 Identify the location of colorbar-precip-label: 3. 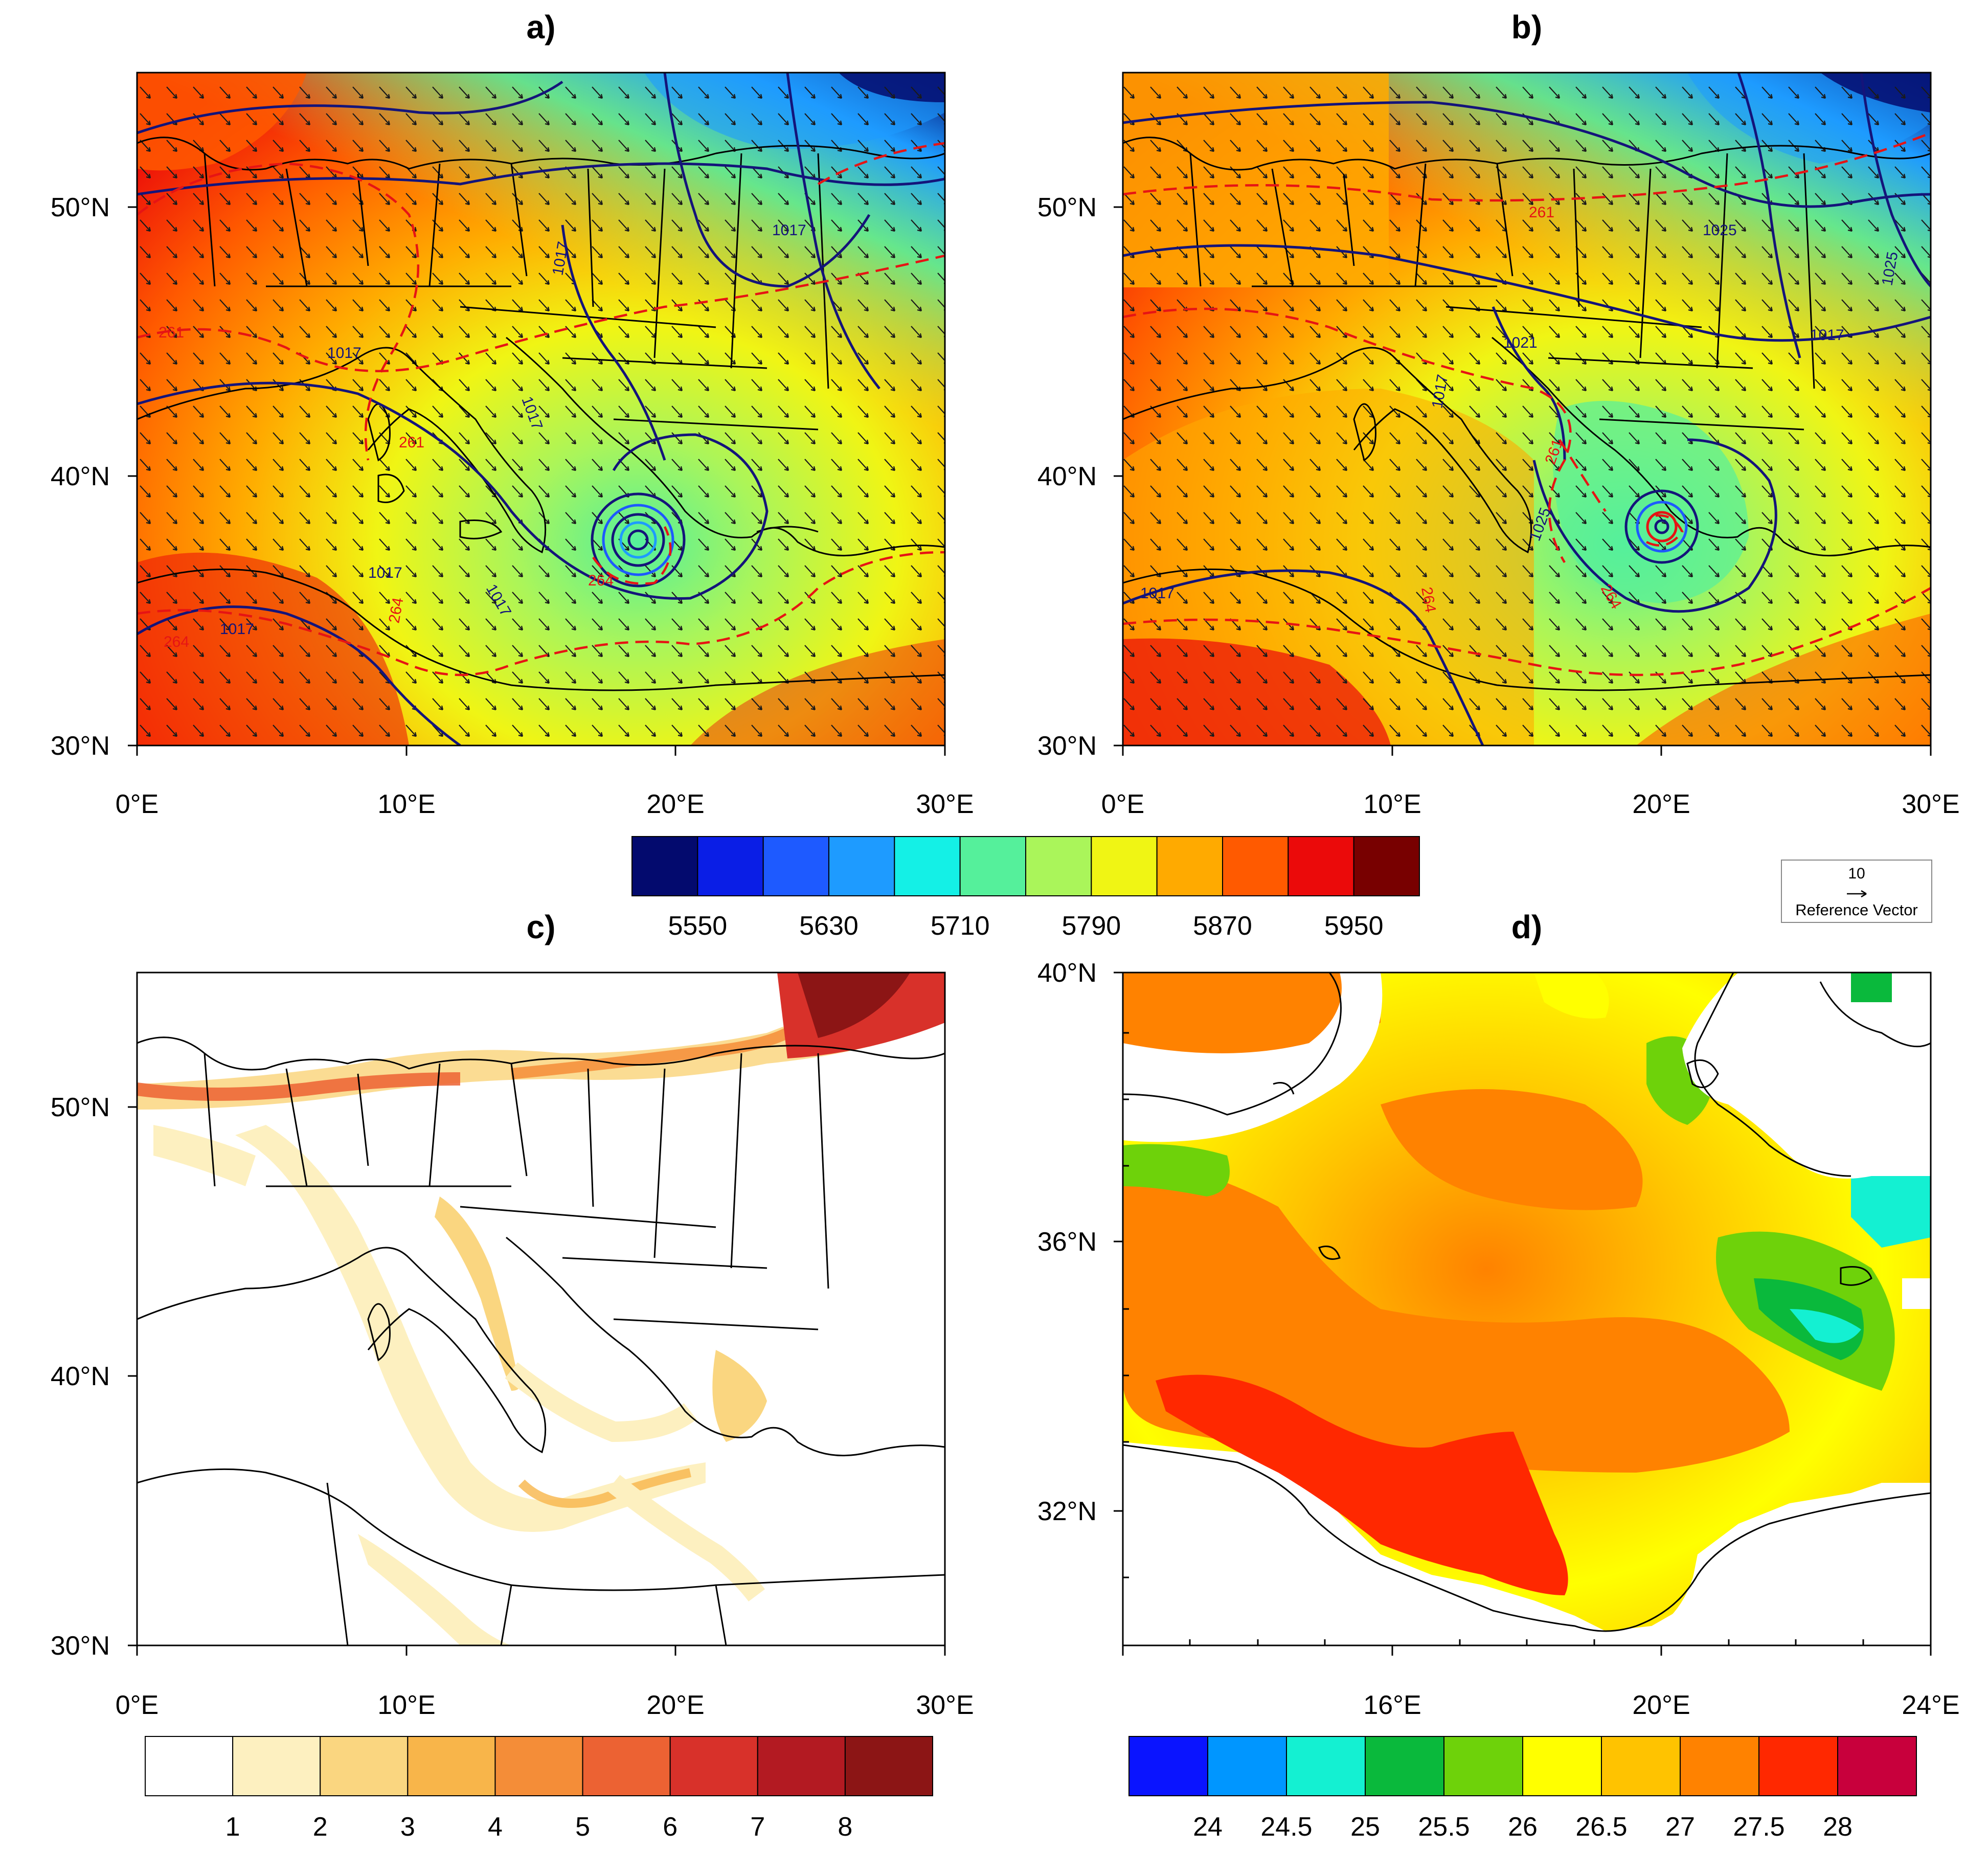
(407, 1827).